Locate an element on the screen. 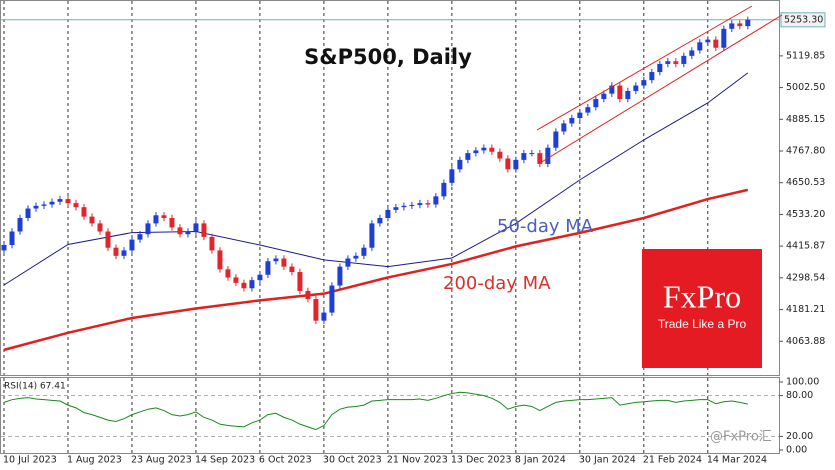  logo-brand: FxPro is located at coordinates (702, 296).